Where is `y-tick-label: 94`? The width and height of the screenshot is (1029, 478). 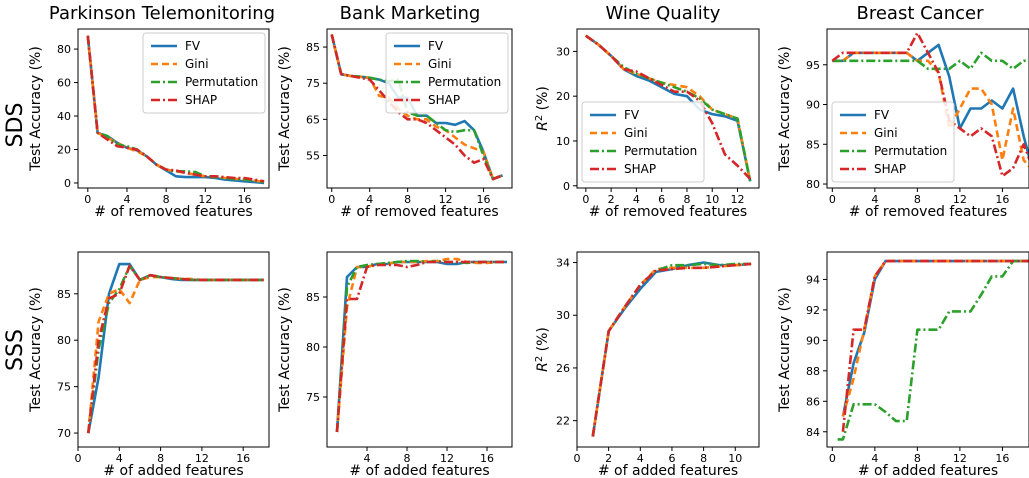 y-tick-label: 94 is located at coordinates (813, 279).